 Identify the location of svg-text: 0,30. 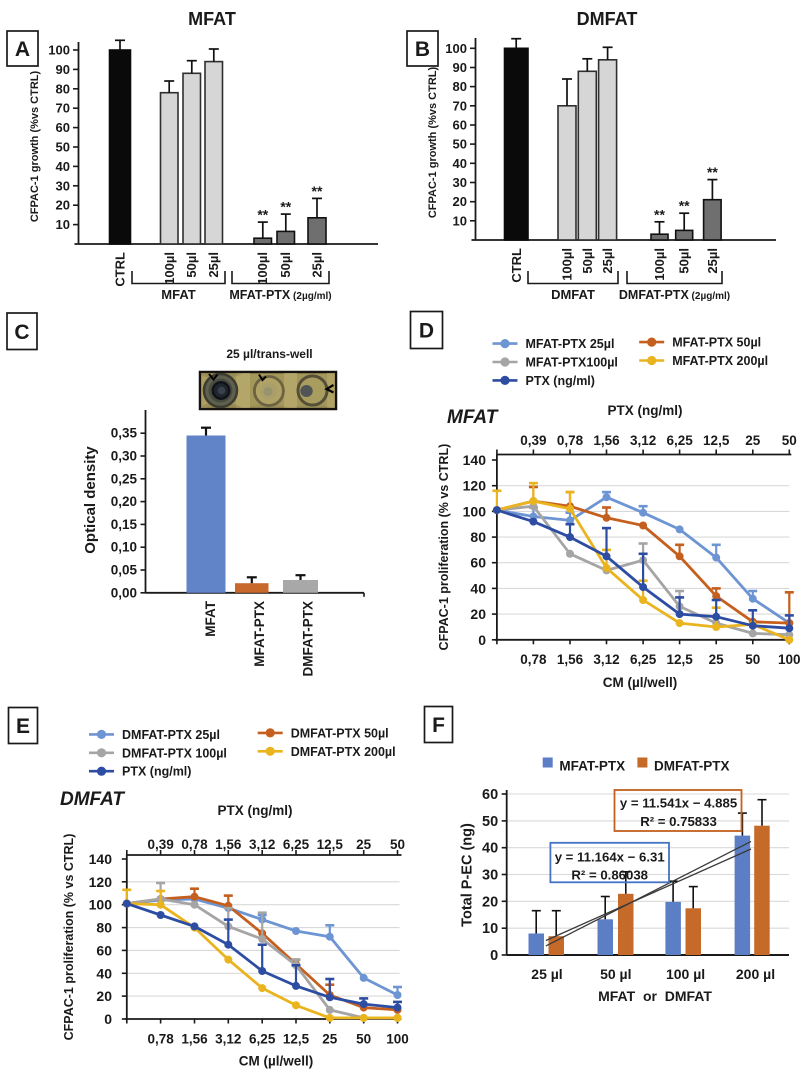
(124, 456).